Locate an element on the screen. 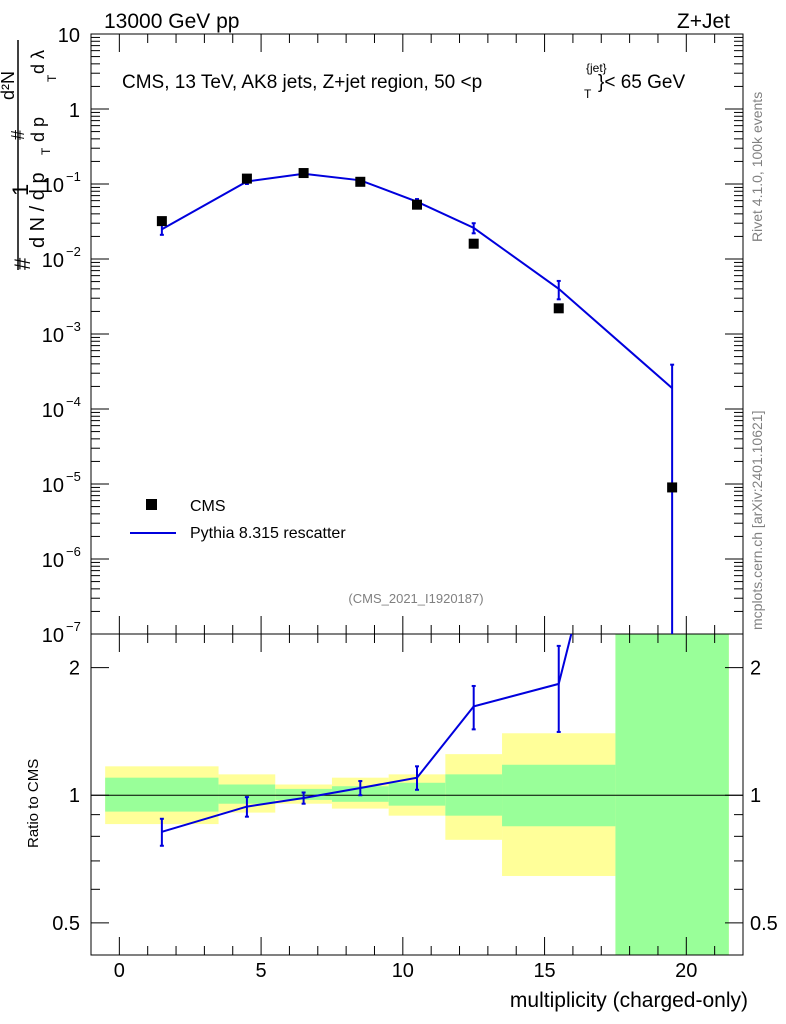 Image resolution: width=786 pixels, height=1024 pixels. mcplots-label: mcplots.cern.ch [arXiv:2401.10621] is located at coordinates (757, 520).